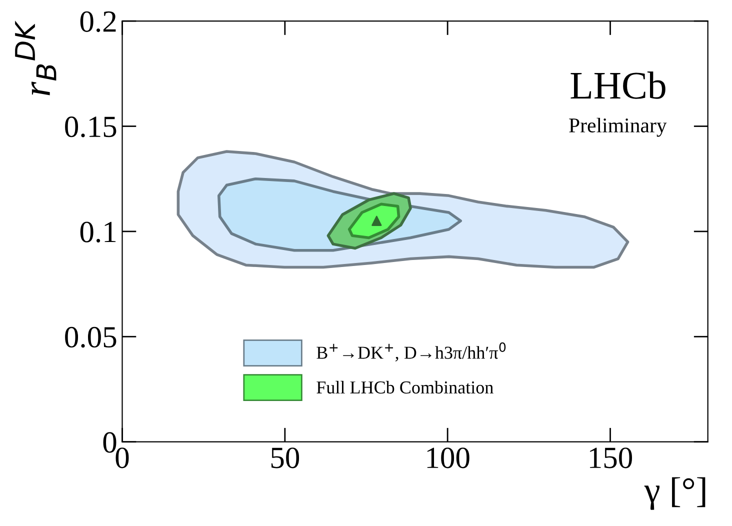 Image resolution: width=732 pixels, height=526 pixels. Describe the element at coordinates (35, 58) in the screenshot. I see `y-axis-title: r$_{B}$$^{DK}$` at that location.